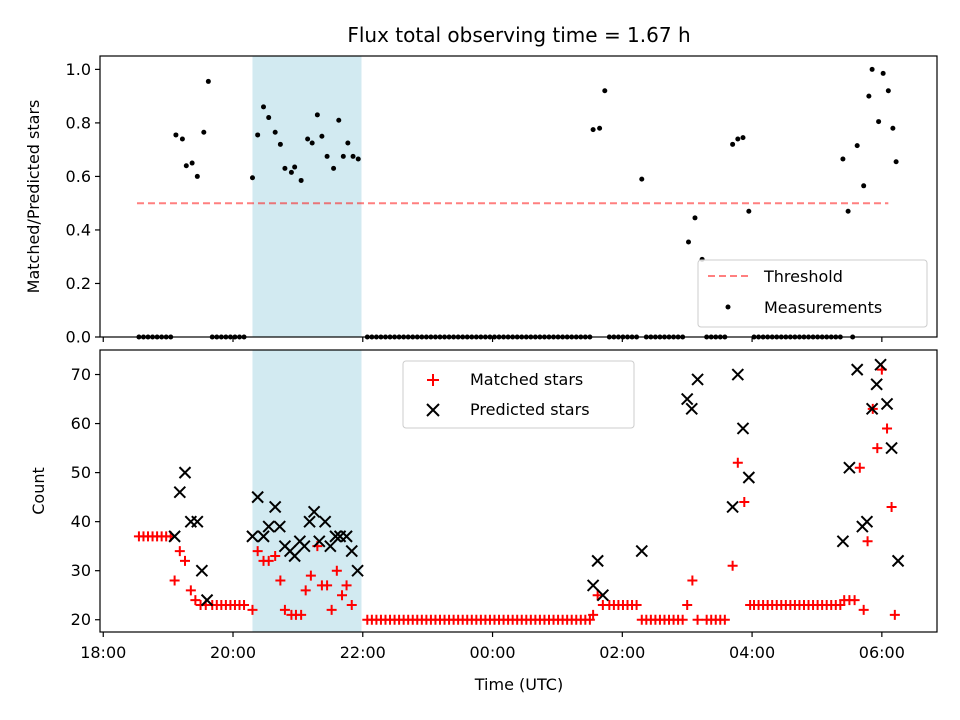  What do you see at coordinates (492, 339) in the screenshot?
I see `ratio-x-ticks` at bounding box center [492, 339].